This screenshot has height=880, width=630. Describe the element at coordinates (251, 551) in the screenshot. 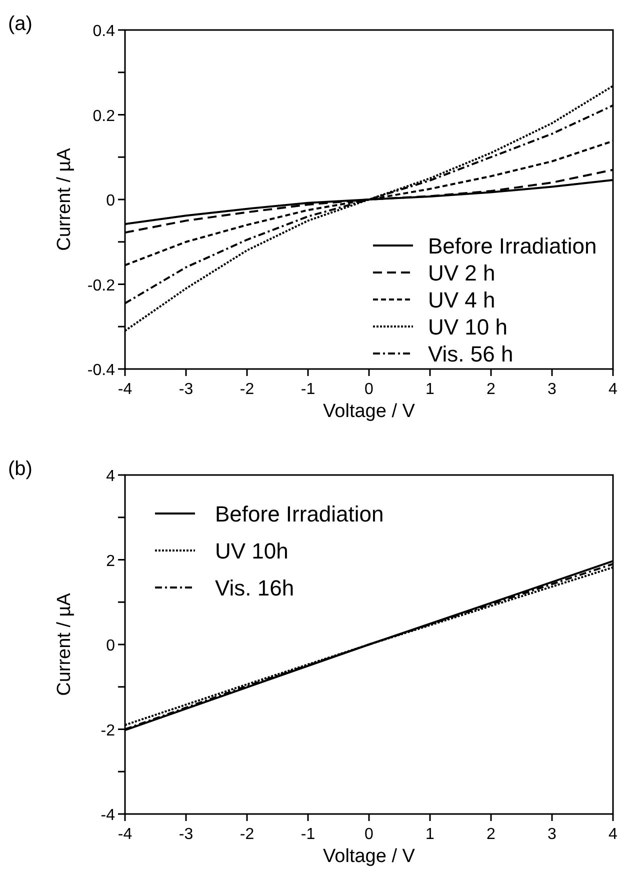

I see `legend-label: UV 10h` at that location.